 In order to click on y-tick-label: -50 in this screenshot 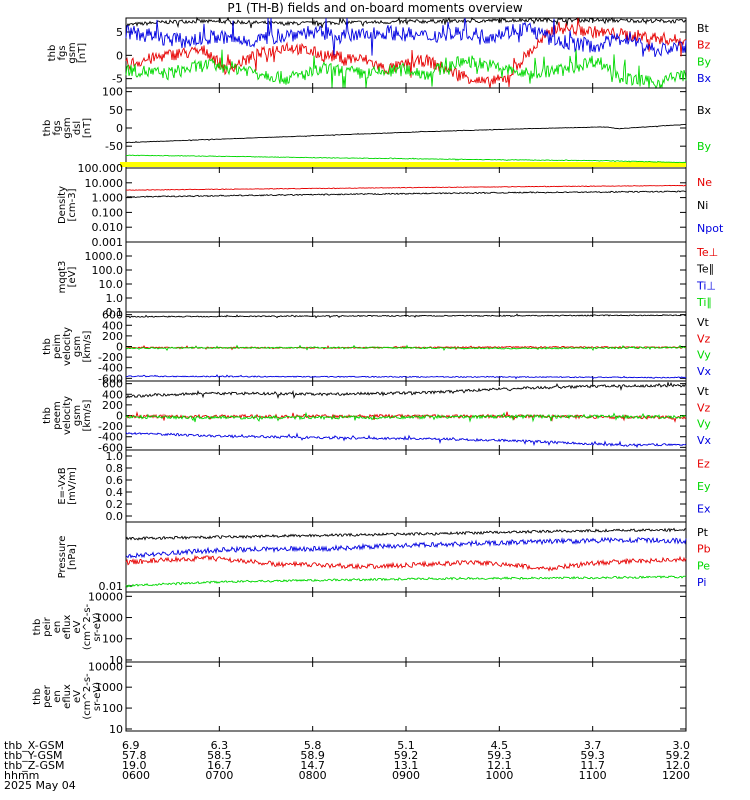, I will do `click(114, 146)`.